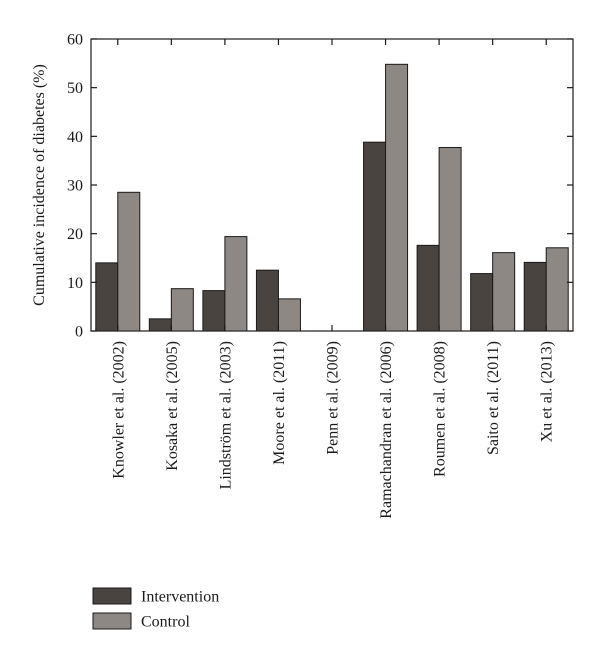 Image resolution: width=605 pixels, height=660 pixels. Describe the element at coordinates (225, 415) in the screenshot. I see `x-tick-label: Lindström et al. (2003)` at that location.